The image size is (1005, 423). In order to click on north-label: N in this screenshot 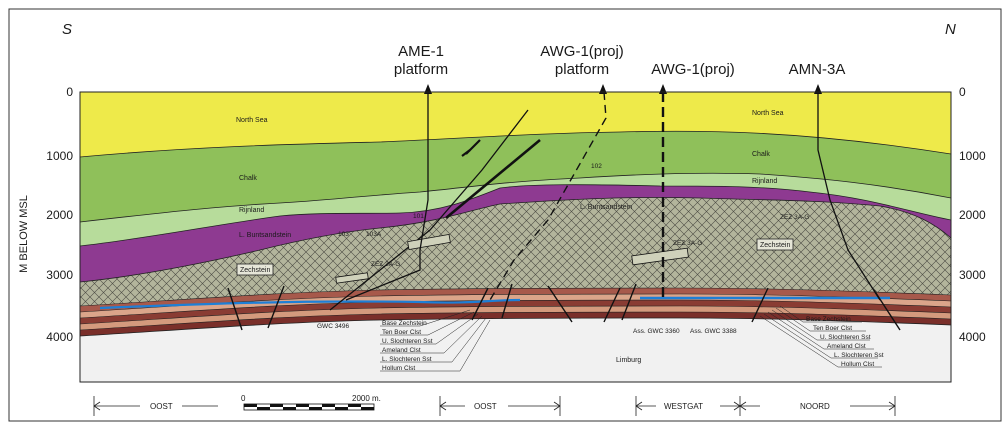, I will do `click(950, 29)`.